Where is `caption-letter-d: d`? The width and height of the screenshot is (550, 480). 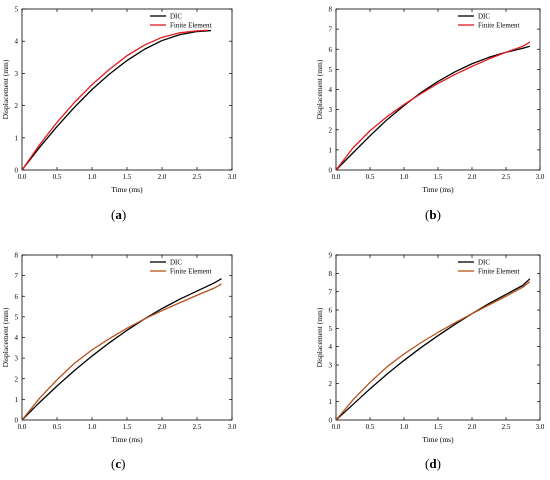 caption-letter-d: d is located at coordinates (433, 463).